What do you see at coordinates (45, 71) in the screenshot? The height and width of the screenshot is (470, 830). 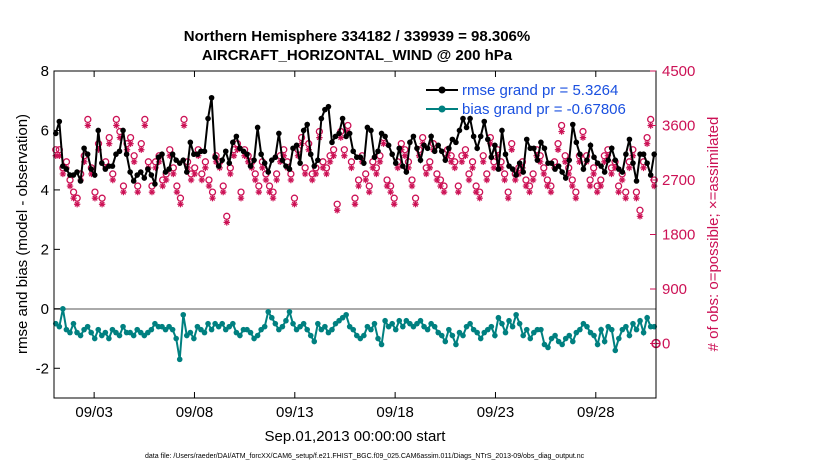 I see `y-left-tick-label: 8` at bounding box center [45, 71].